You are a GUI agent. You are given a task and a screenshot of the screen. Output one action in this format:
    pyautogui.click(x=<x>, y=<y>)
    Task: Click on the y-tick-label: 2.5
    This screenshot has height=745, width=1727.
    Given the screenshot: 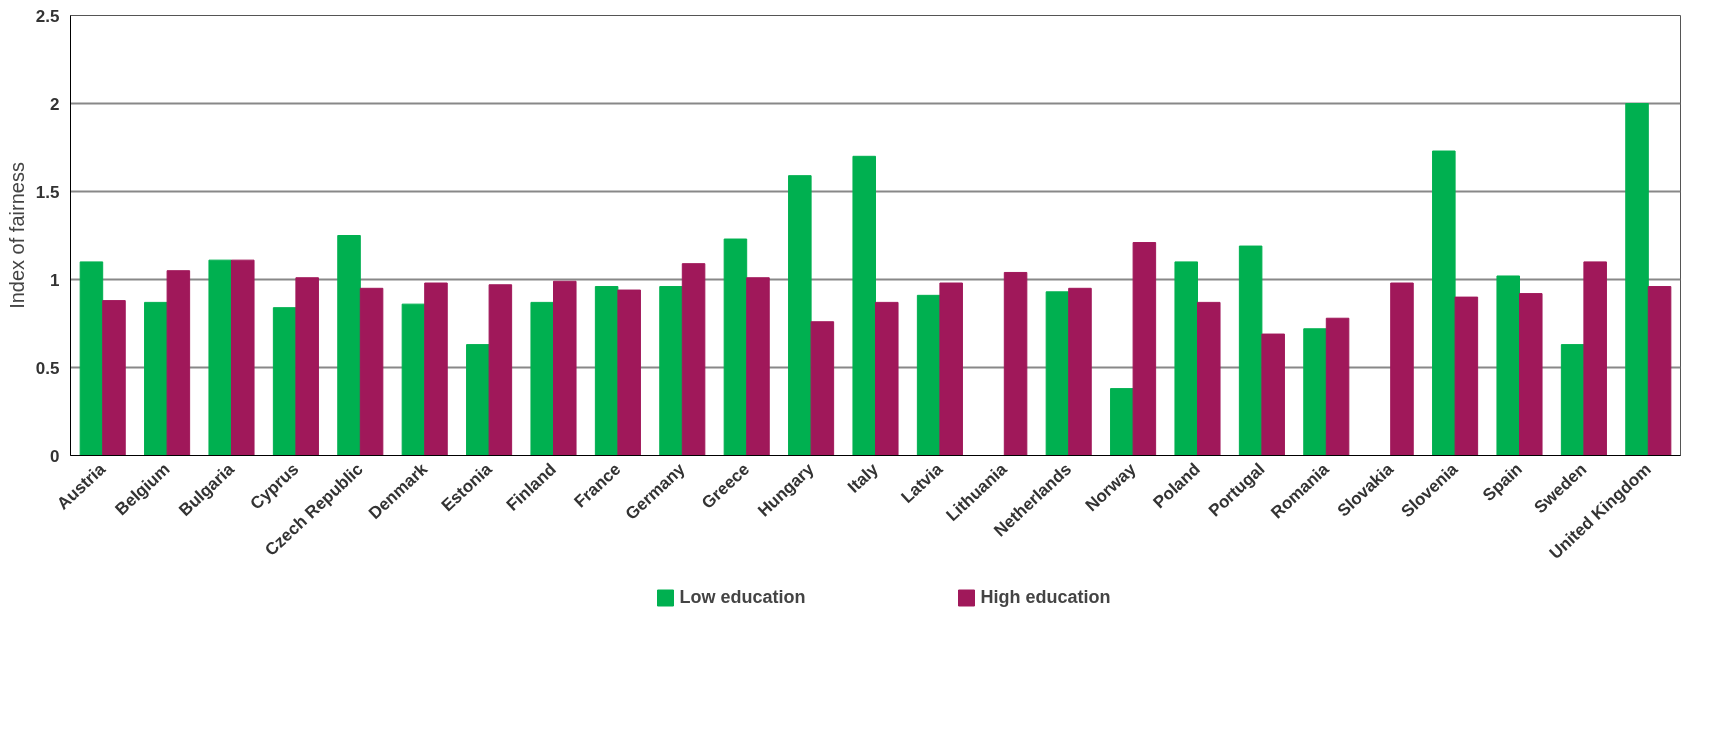 What is the action you would take?
    pyautogui.click(x=47, y=16)
    